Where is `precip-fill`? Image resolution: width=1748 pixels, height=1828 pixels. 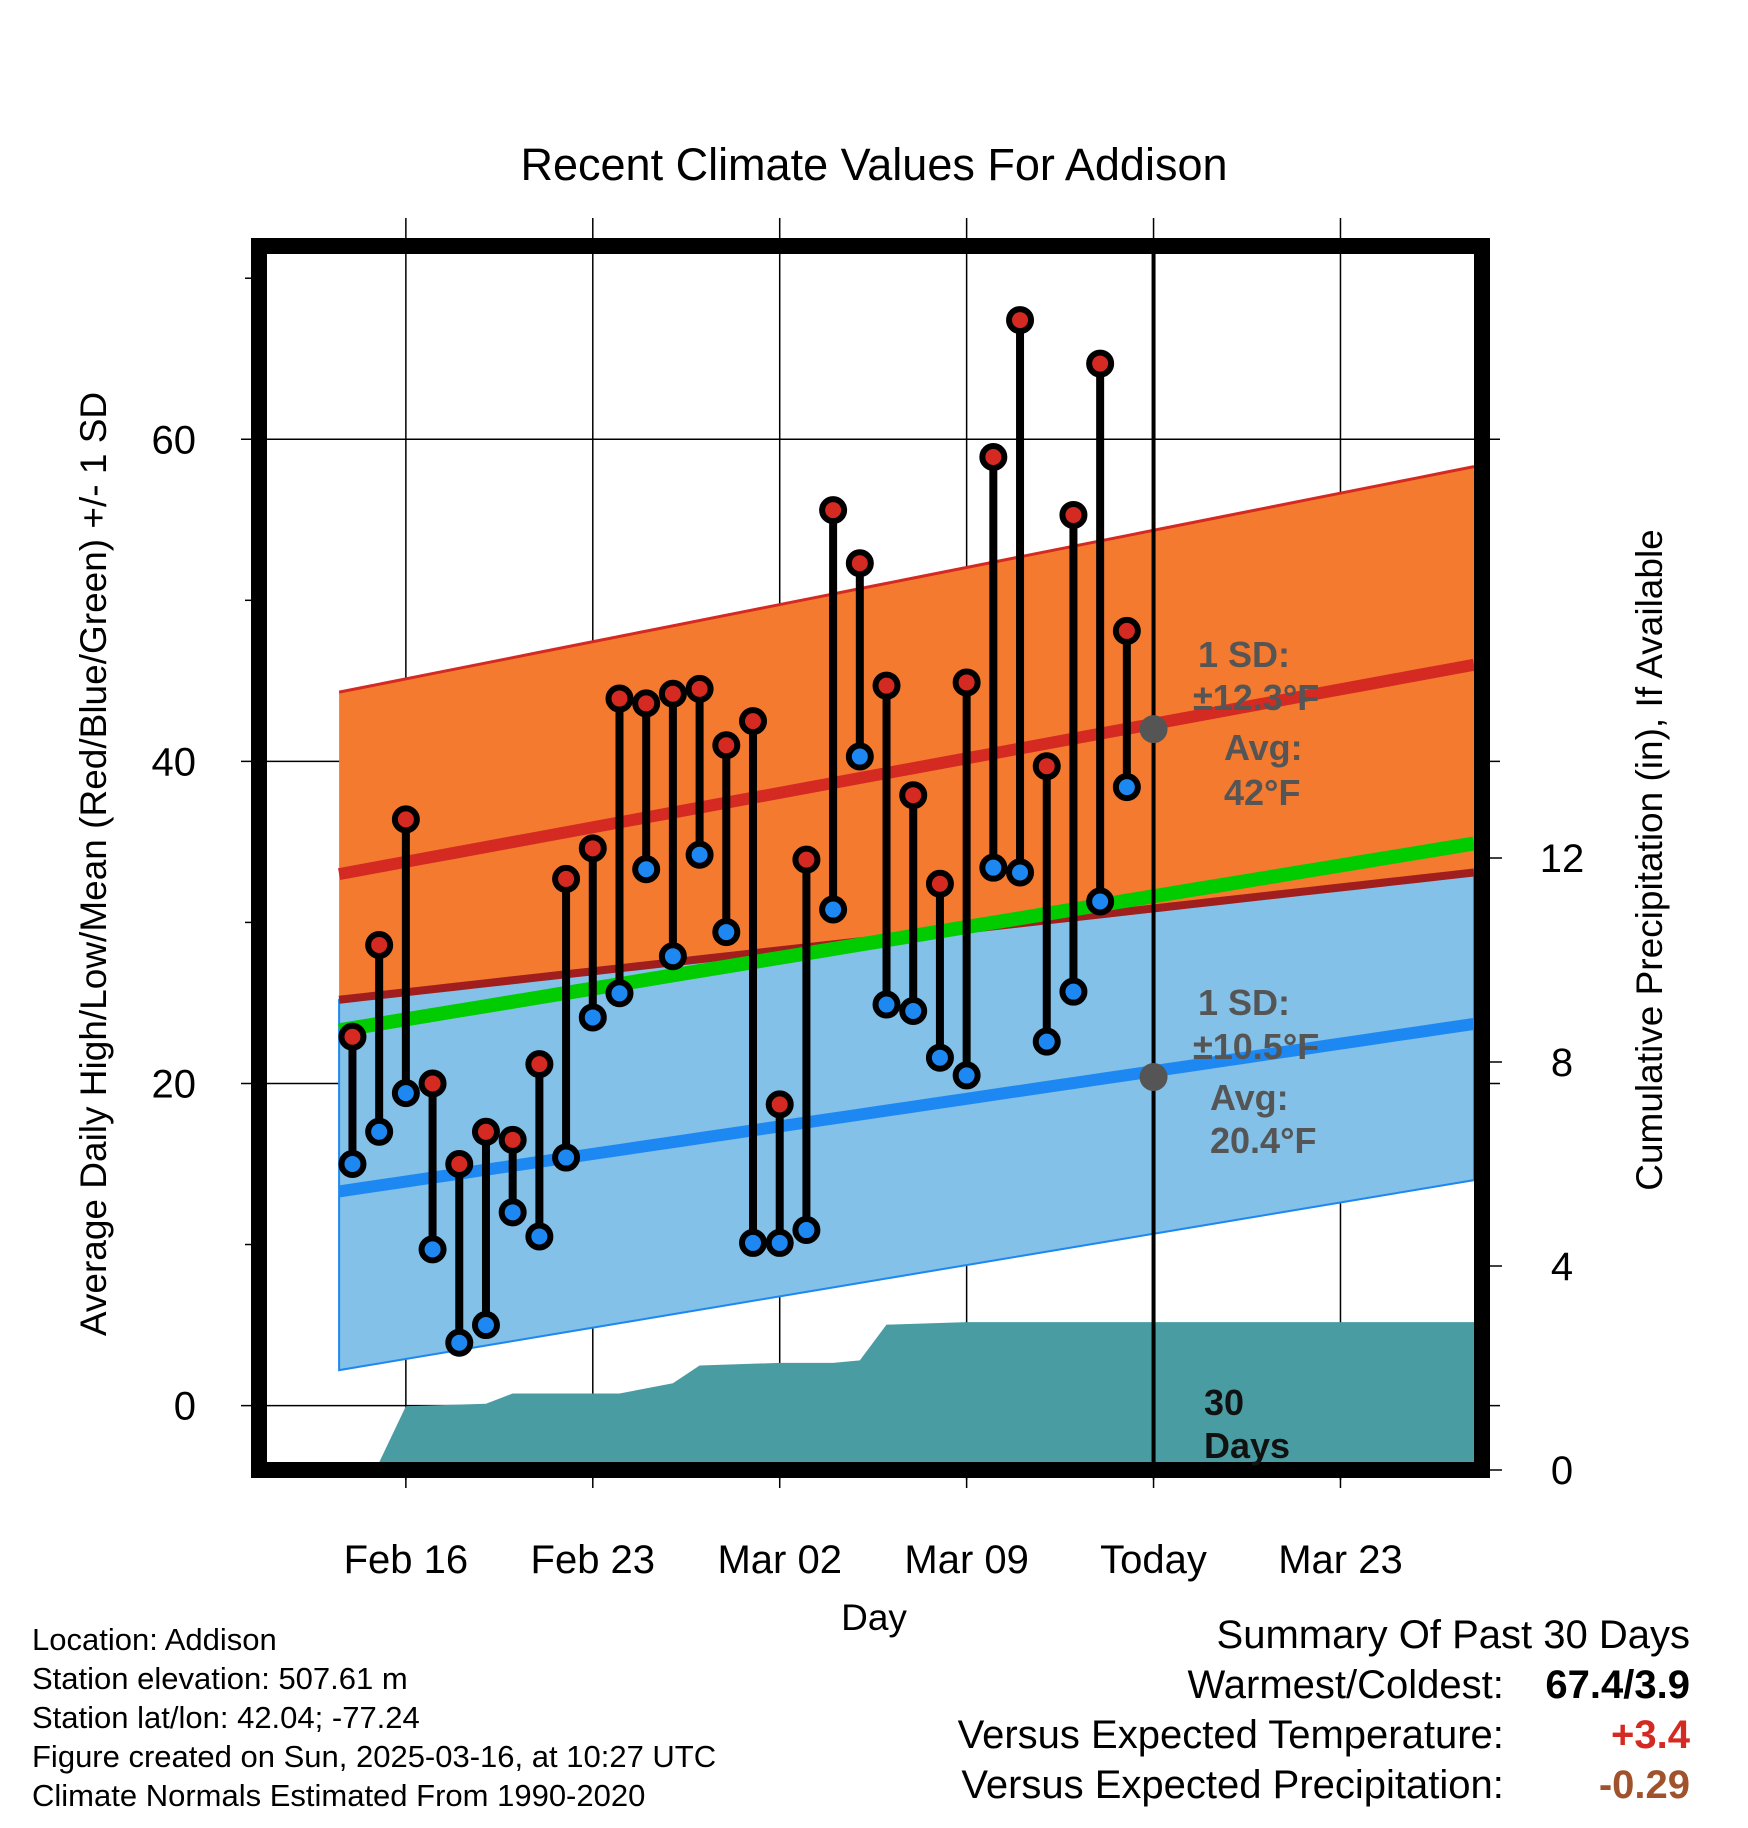 precip-fill is located at coordinates (906, 1396).